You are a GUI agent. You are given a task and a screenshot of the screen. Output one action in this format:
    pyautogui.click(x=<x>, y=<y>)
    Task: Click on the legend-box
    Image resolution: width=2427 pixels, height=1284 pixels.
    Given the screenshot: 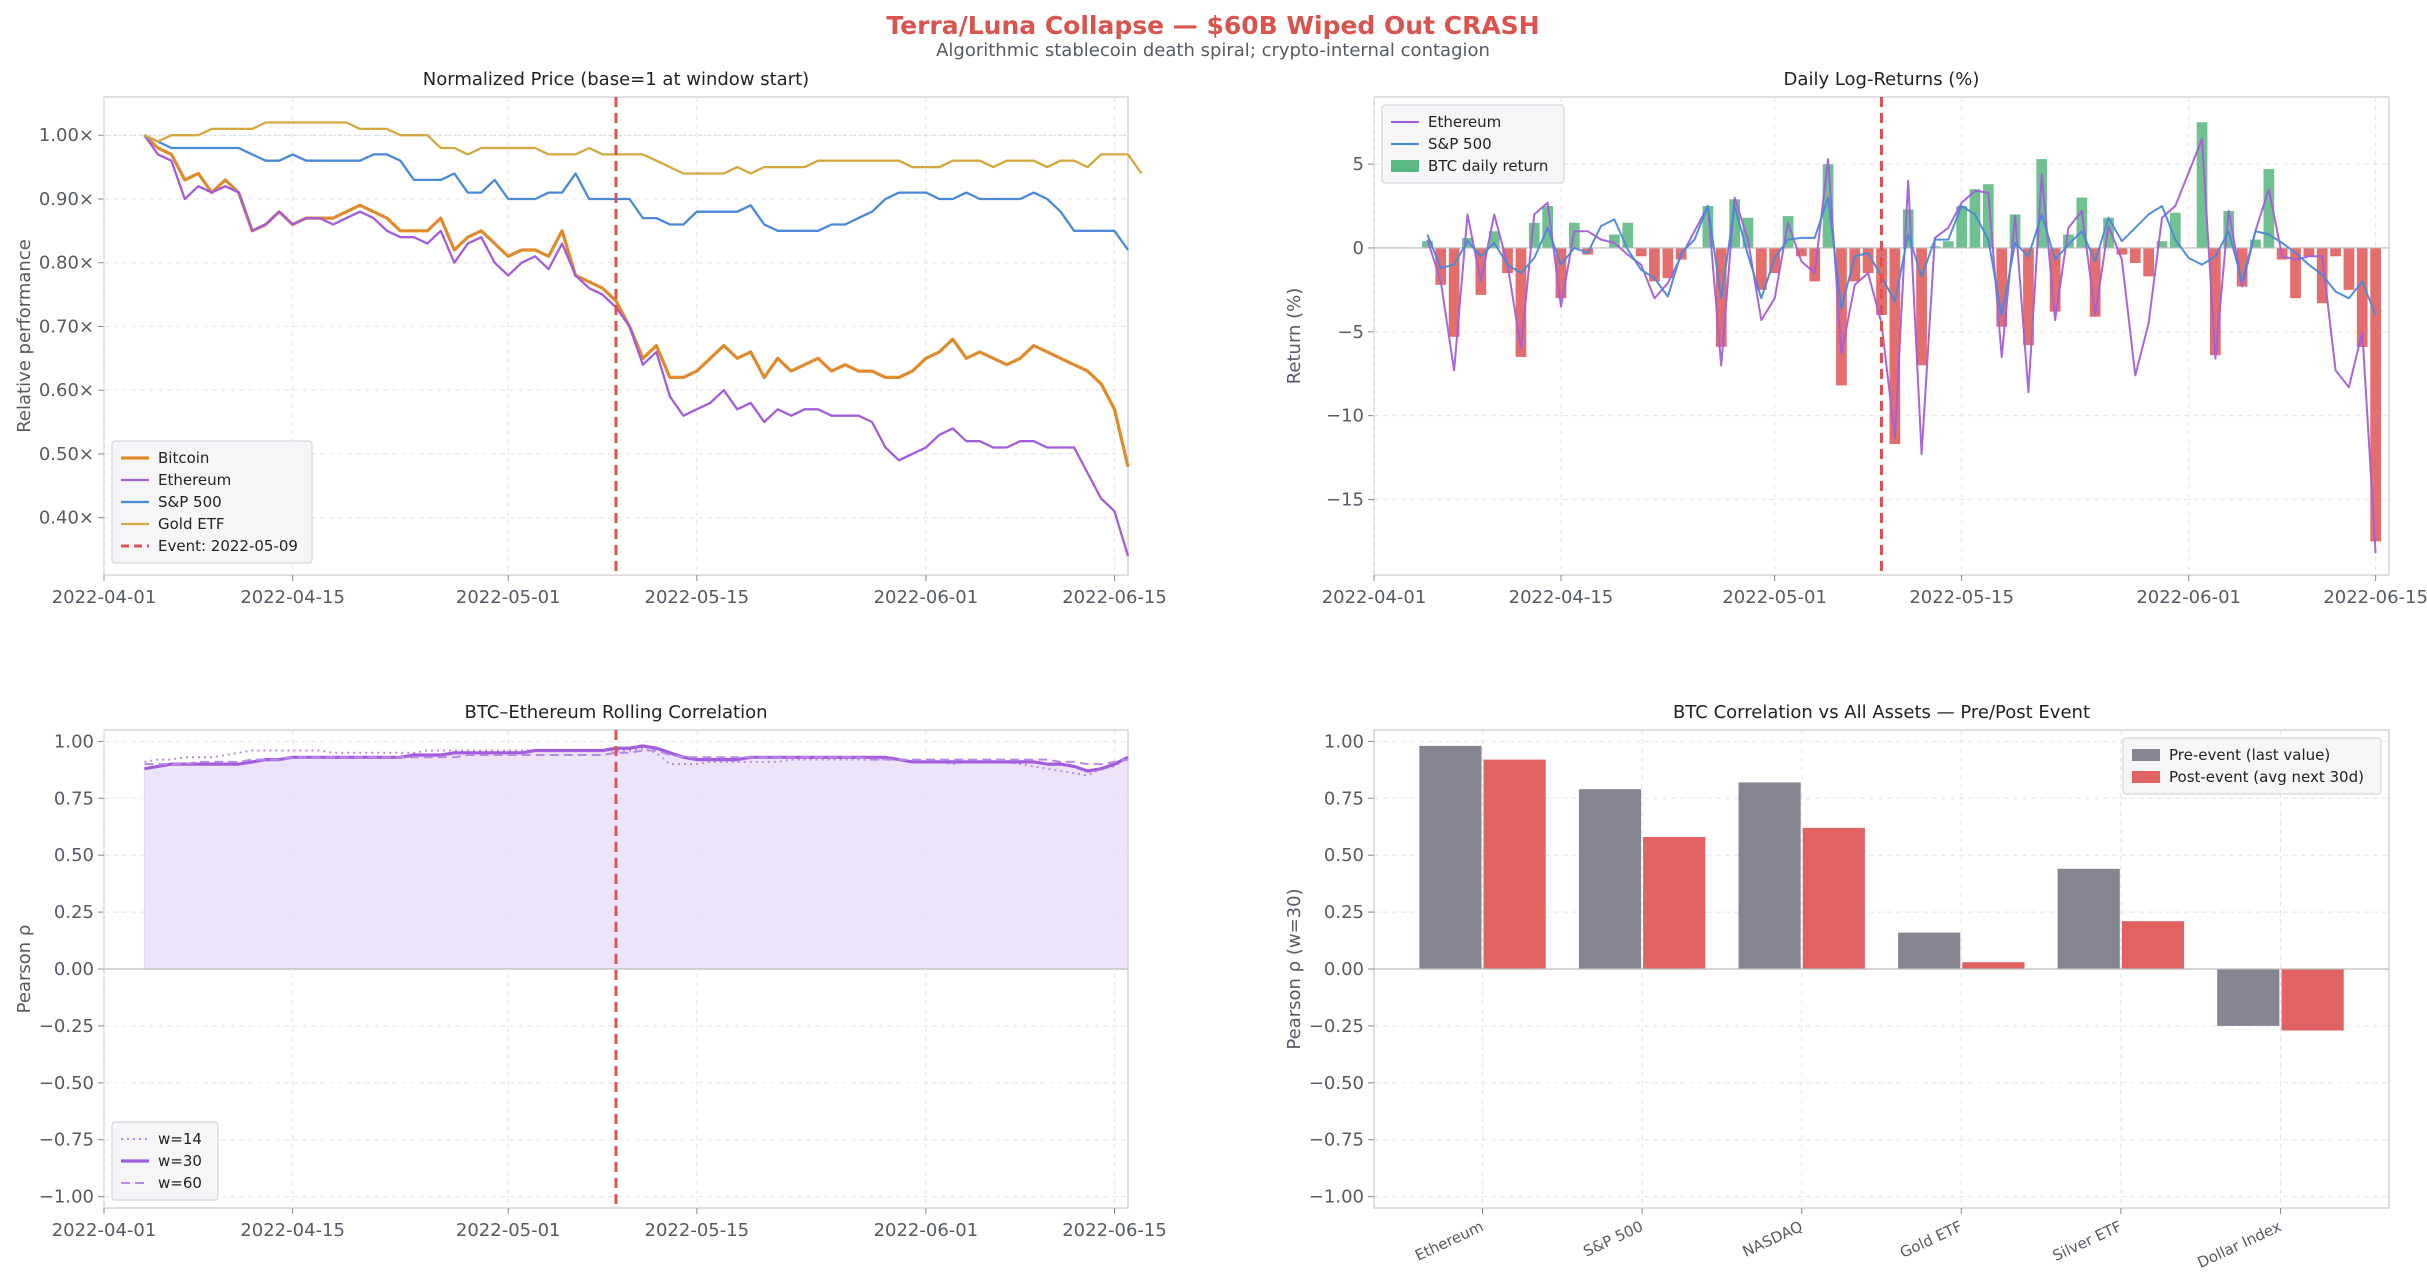 What is the action you would take?
    pyautogui.click(x=165, y=1161)
    